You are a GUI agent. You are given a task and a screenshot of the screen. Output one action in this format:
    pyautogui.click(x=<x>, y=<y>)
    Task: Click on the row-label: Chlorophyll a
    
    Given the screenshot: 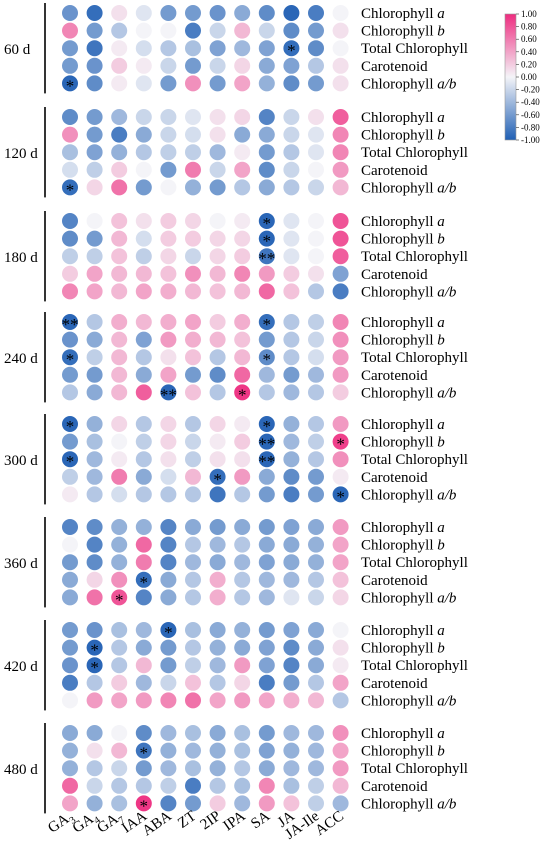 What is the action you would take?
    pyautogui.click(x=403, y=528)
    